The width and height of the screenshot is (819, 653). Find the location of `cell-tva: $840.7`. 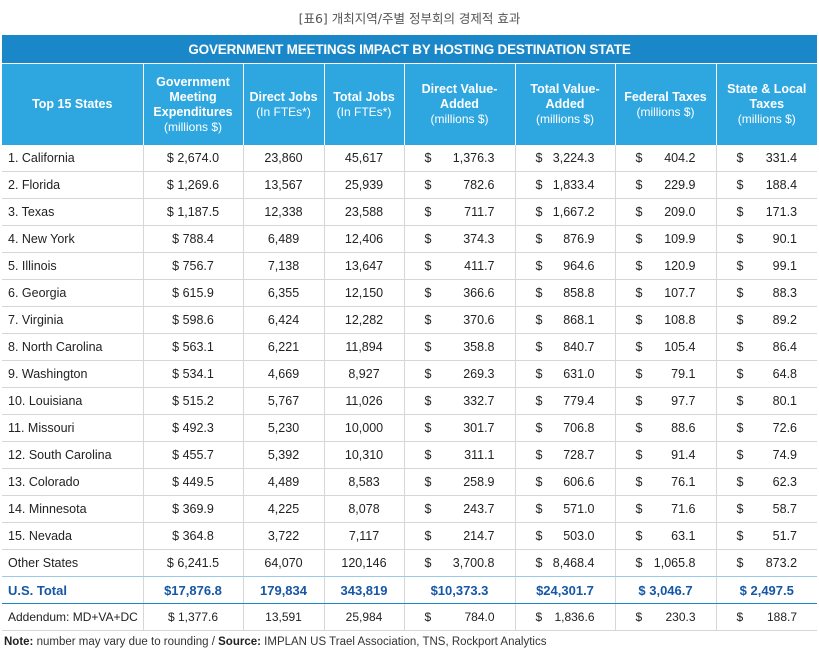

cell-tva: $840.7 is located at coordinates (564, 347).